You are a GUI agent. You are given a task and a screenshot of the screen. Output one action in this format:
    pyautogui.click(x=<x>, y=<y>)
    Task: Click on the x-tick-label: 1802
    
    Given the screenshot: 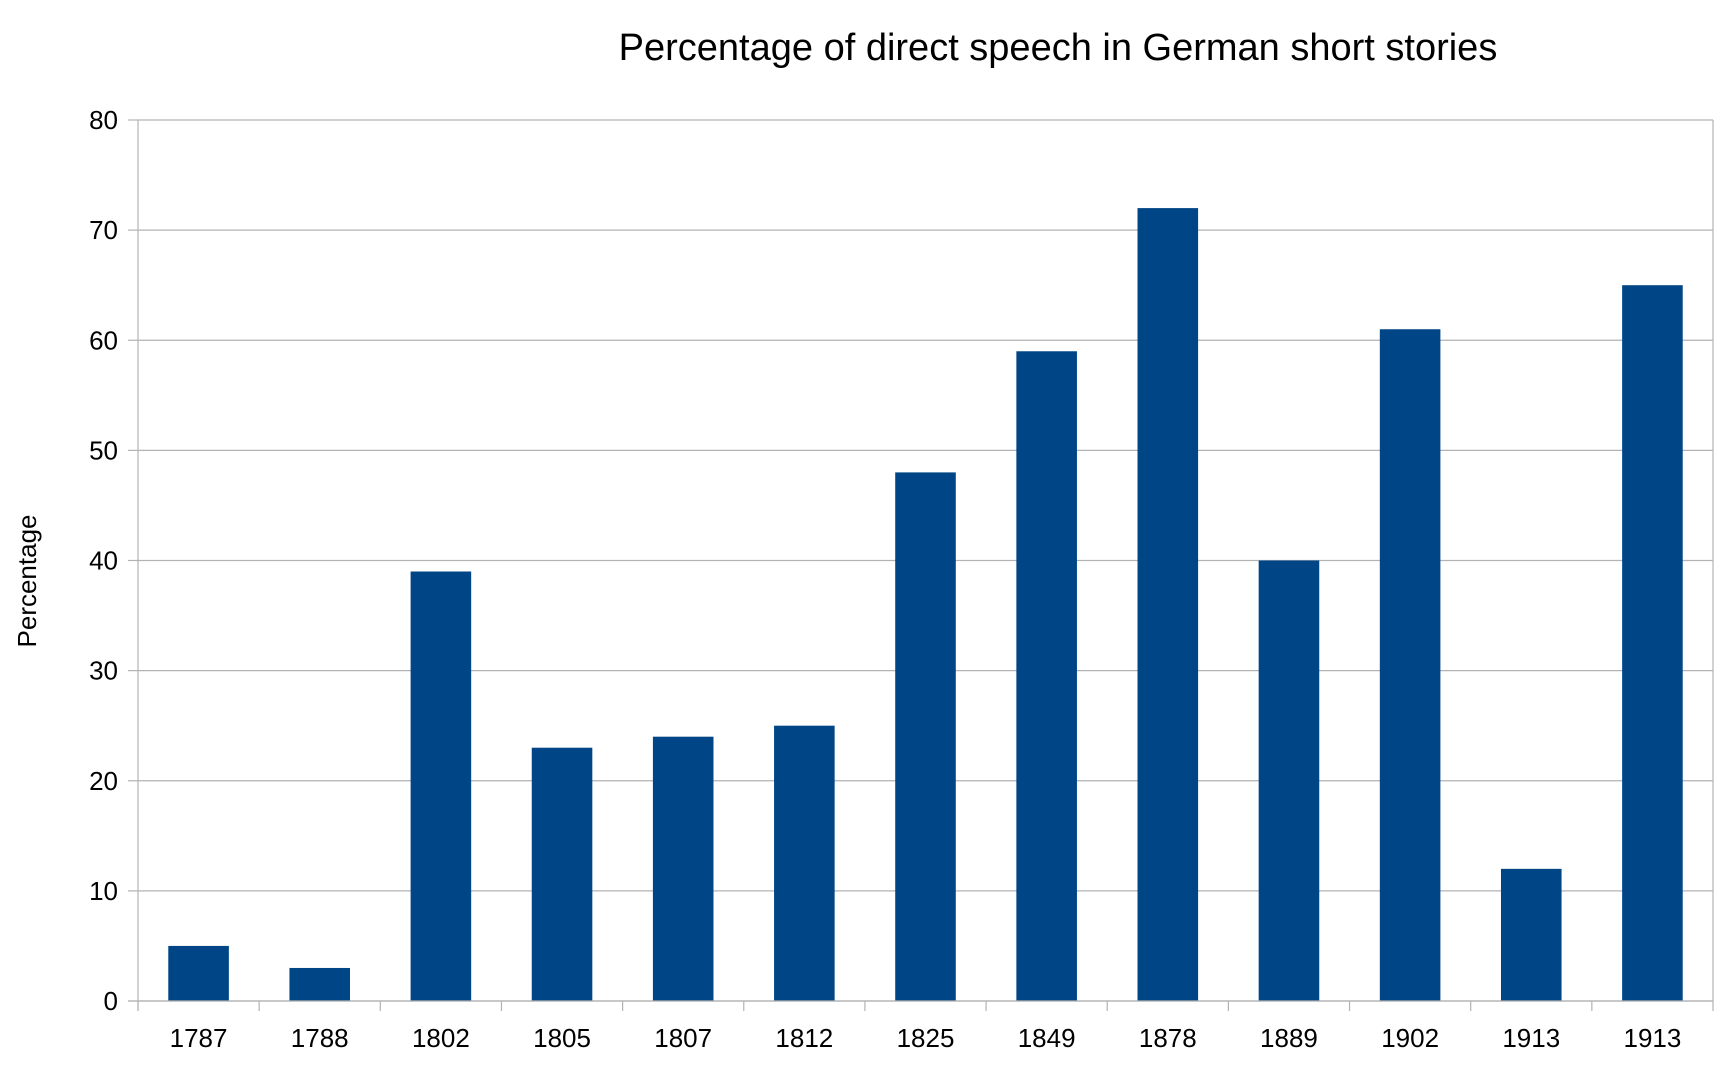 What is the action you would take?
    pyautogui.click(x=441, y=1038)
    